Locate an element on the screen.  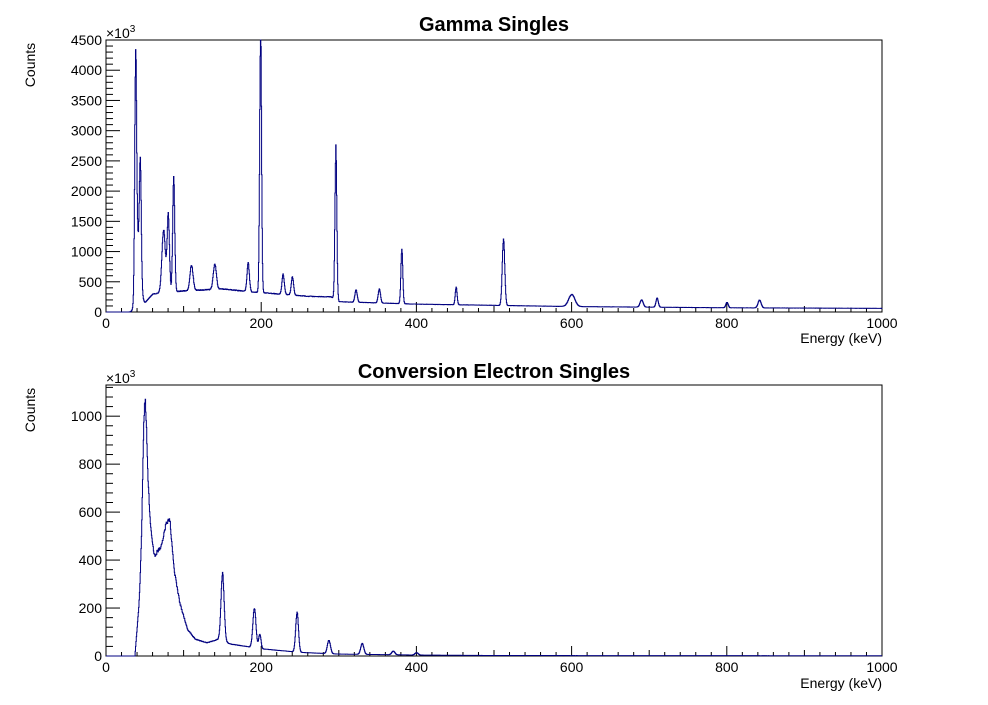
y-tick-label: 4000 is located at coordinates (86, 70).